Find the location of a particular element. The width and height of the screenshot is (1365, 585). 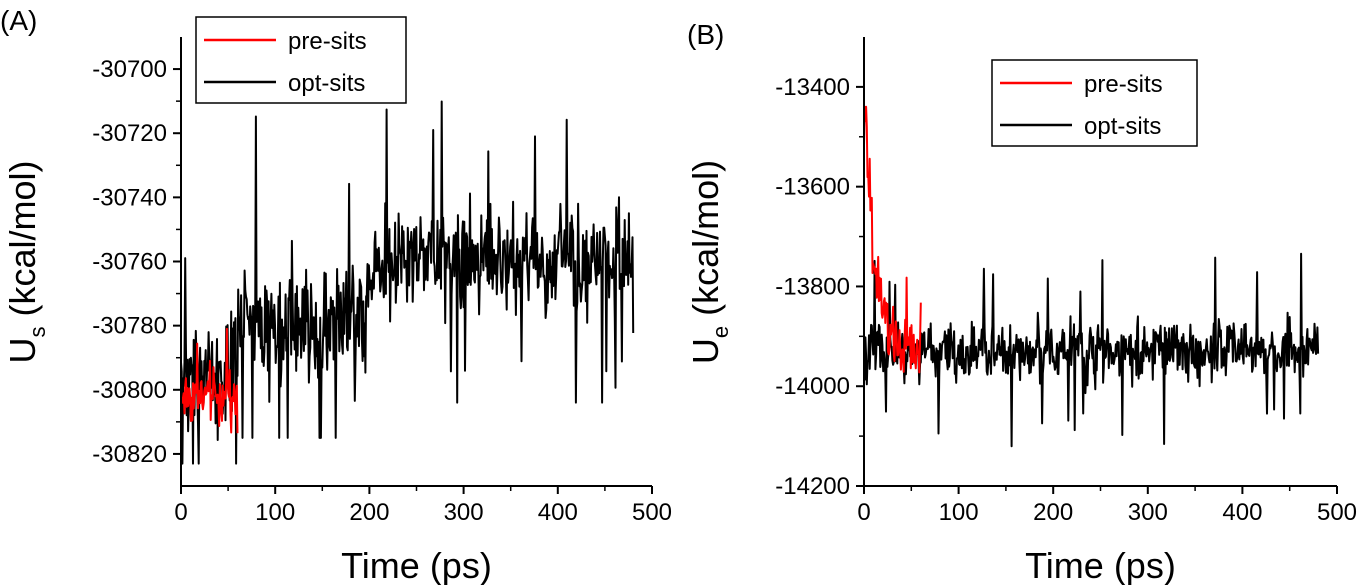

y-axis-label-sub: e is located at coordinates (720, 332).